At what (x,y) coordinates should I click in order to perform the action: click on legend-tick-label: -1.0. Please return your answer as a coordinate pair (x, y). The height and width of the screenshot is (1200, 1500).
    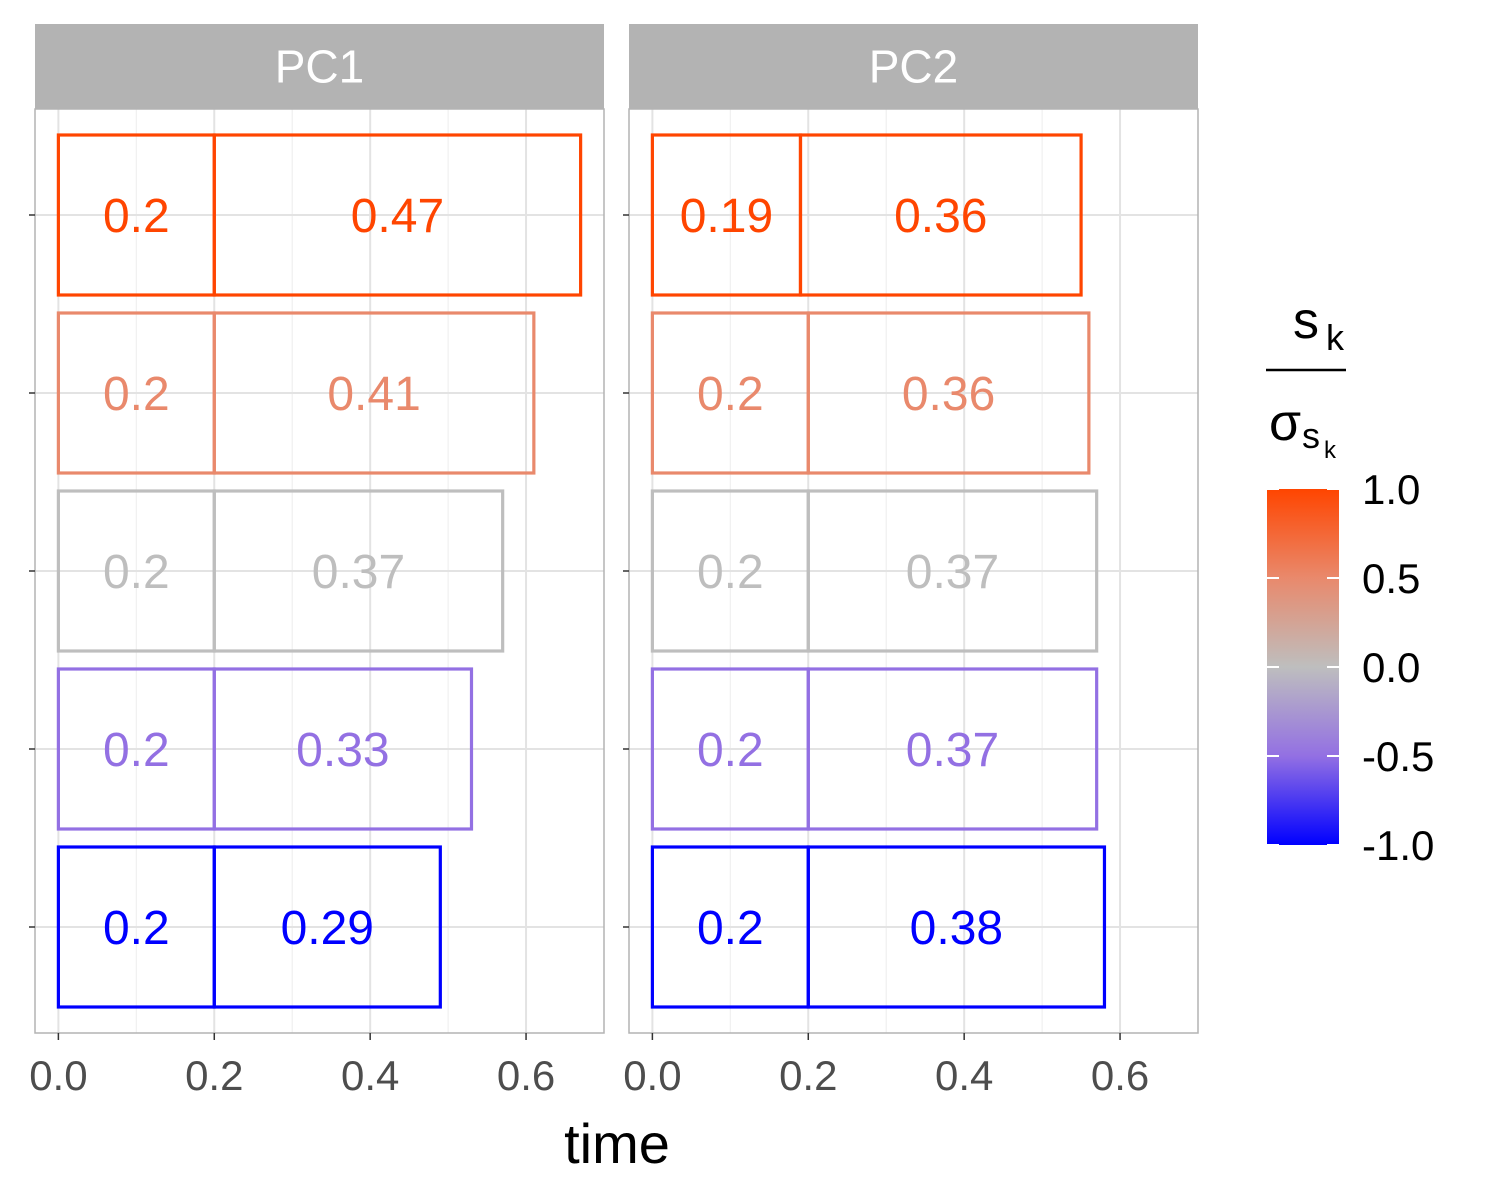
    Looking at the image, I should click on (1398, 845).